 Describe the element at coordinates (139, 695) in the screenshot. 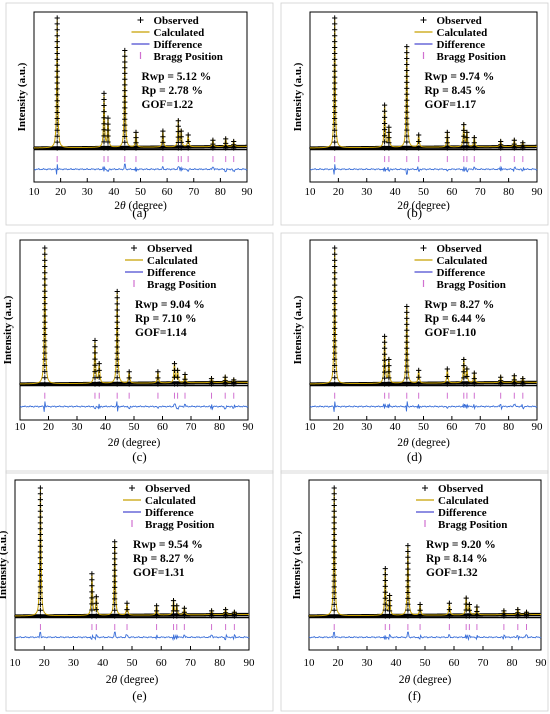

I see `panel-caption: (e)` at that location.